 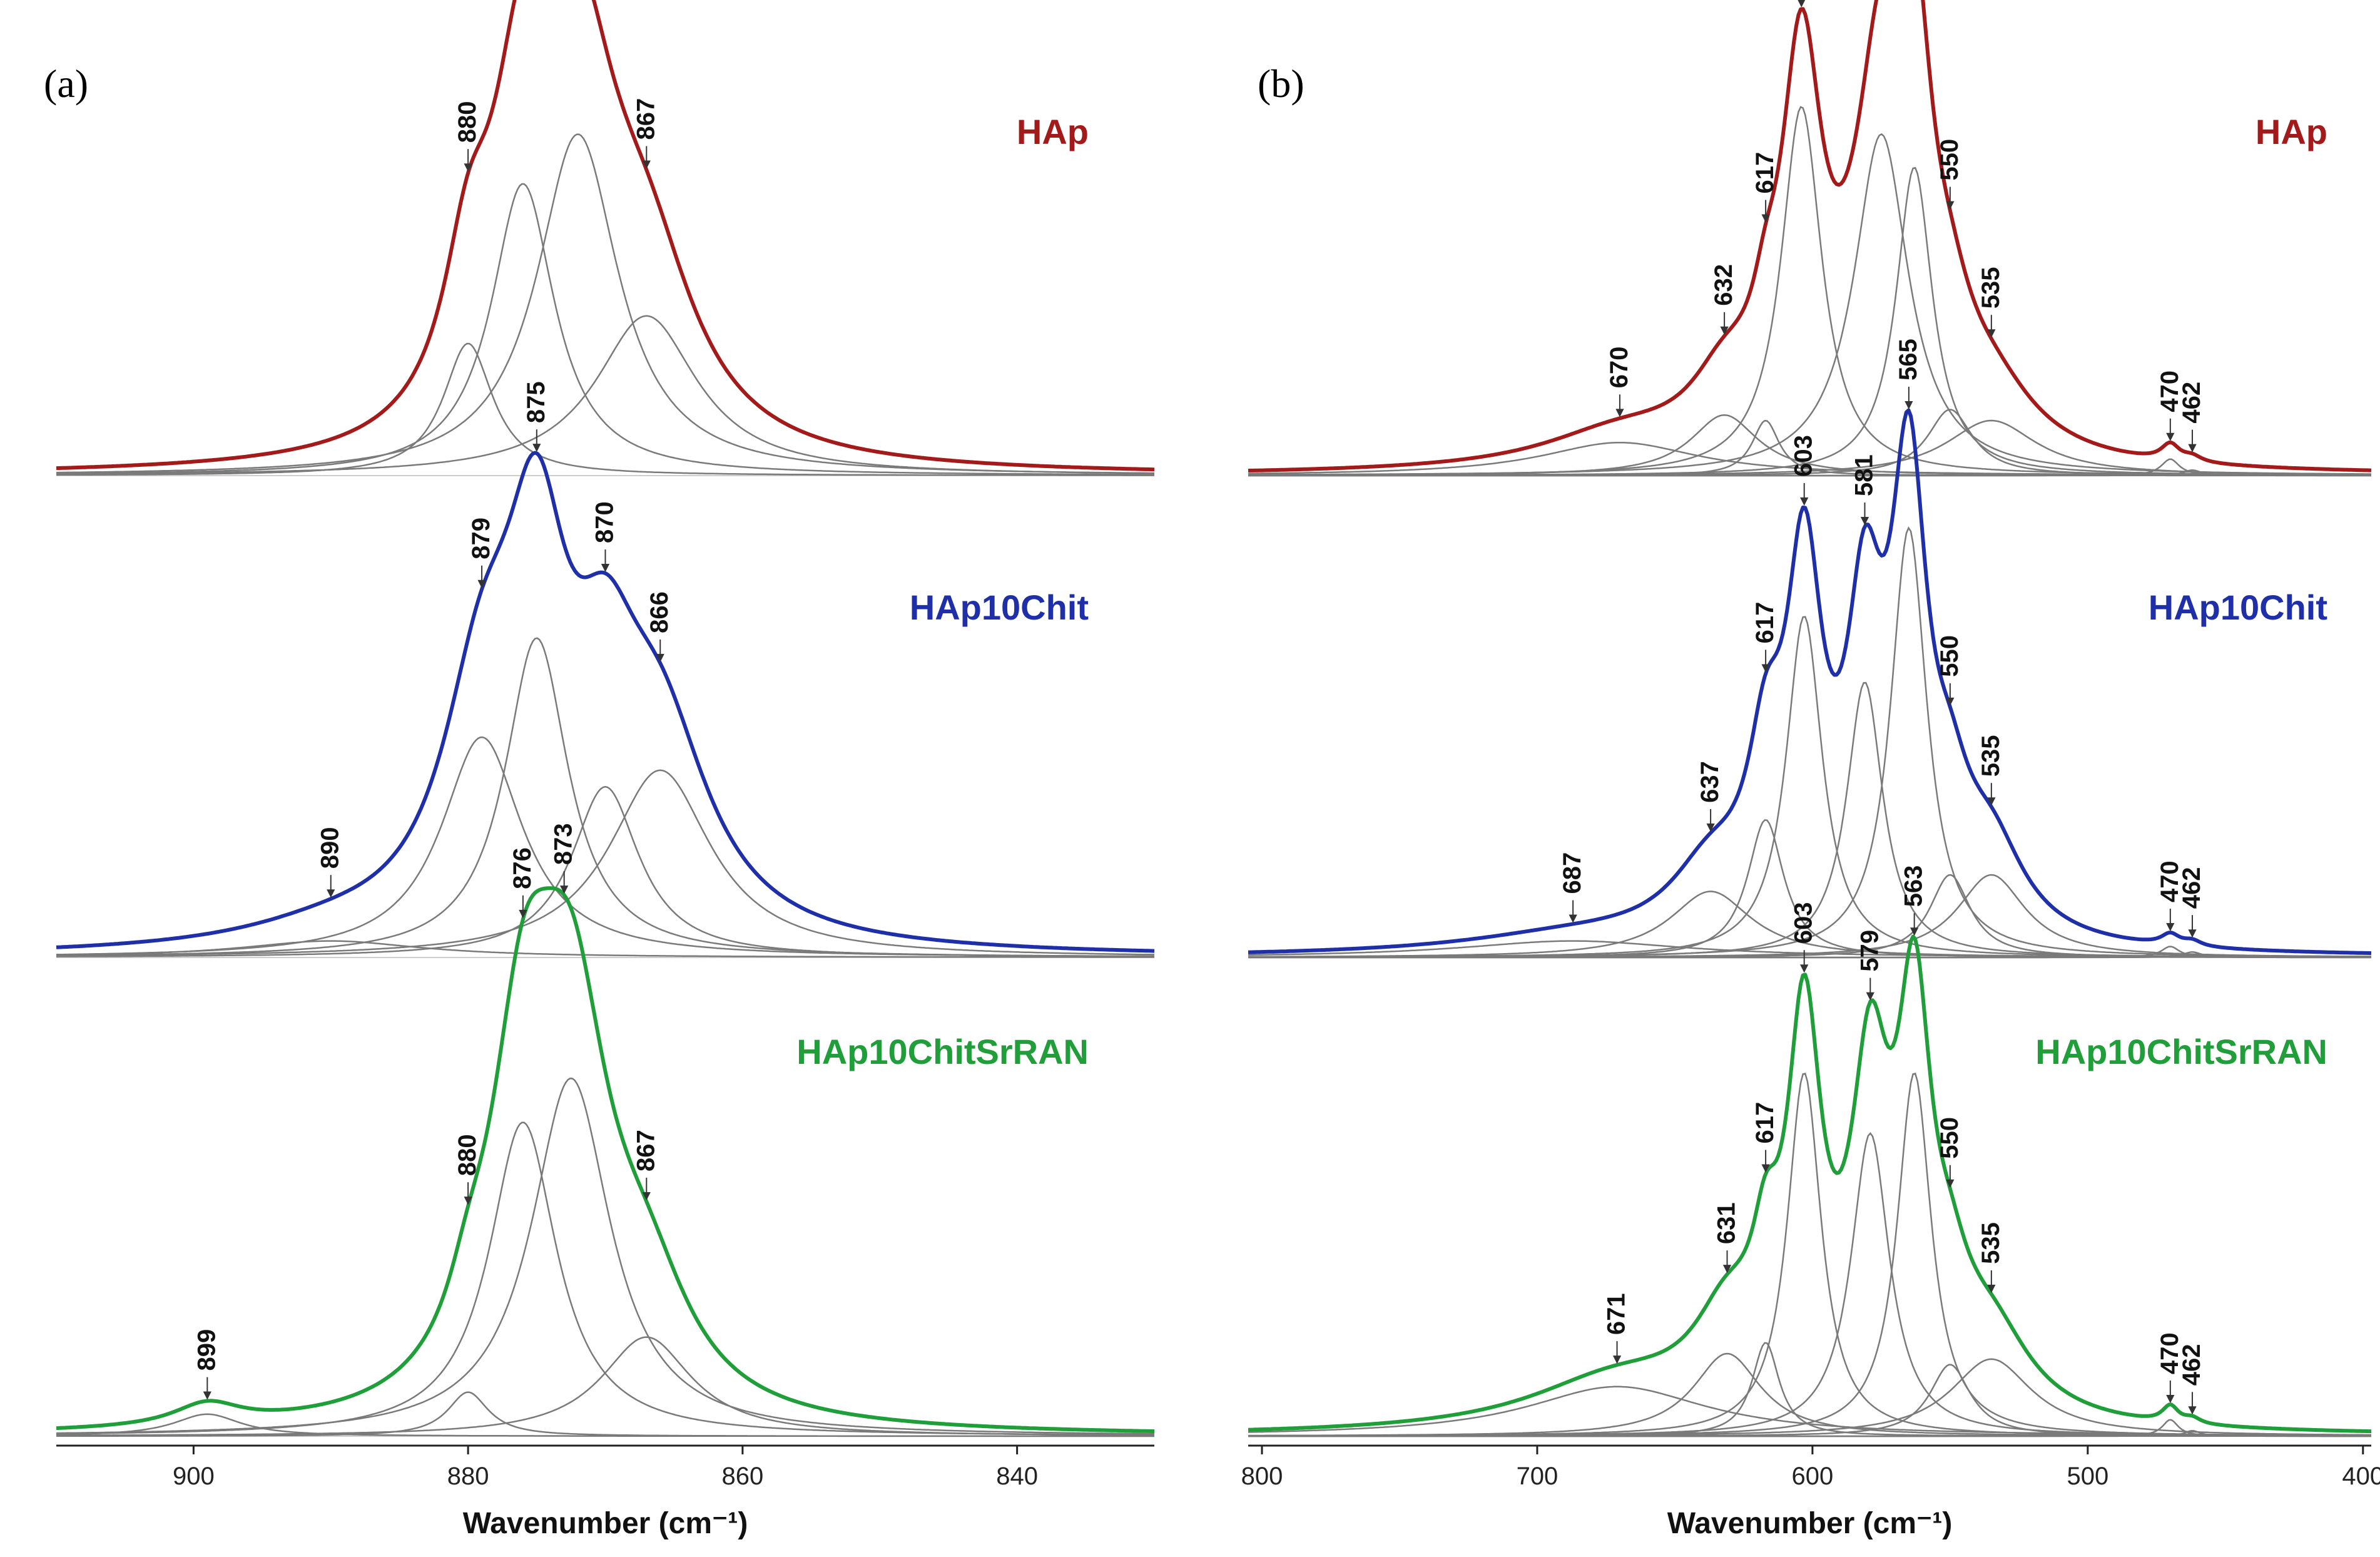 I want to click on panel-label: (a), so click(x=66, y=84).